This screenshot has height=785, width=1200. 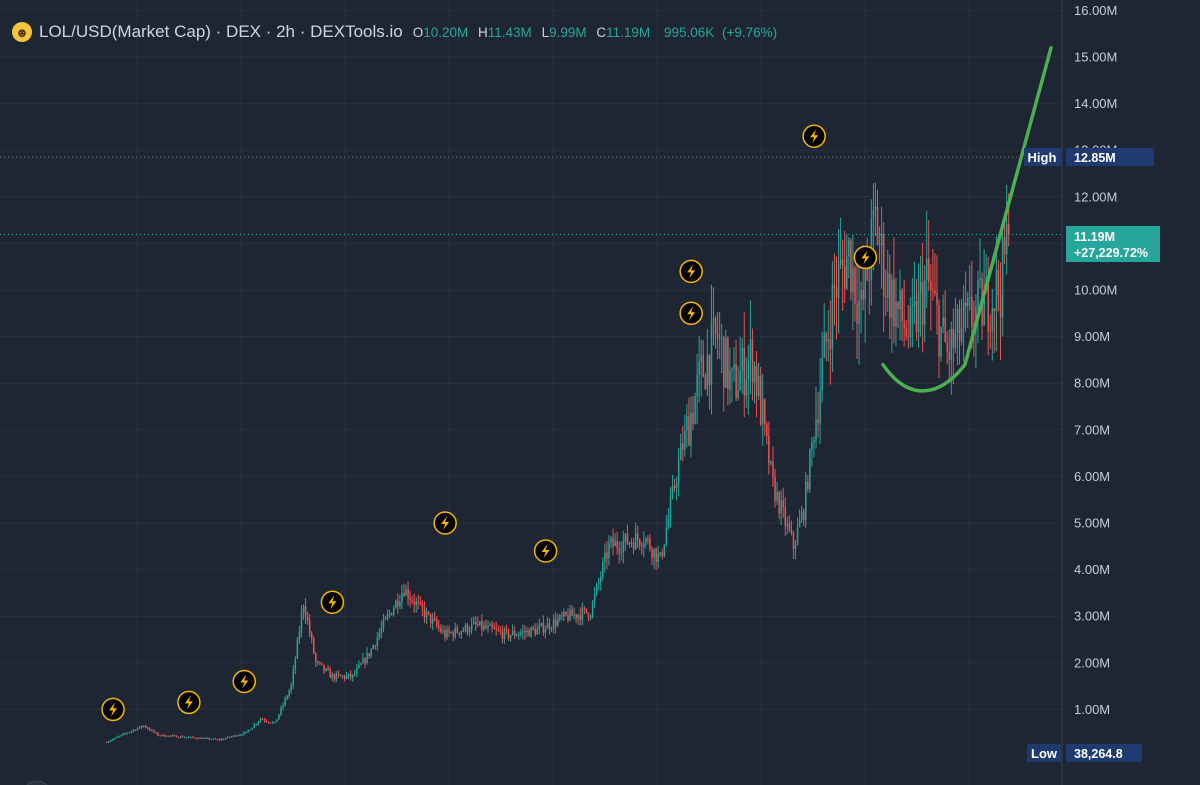 I want to click on y-tick-label: 7.00M, so click(x=1092, y=429).